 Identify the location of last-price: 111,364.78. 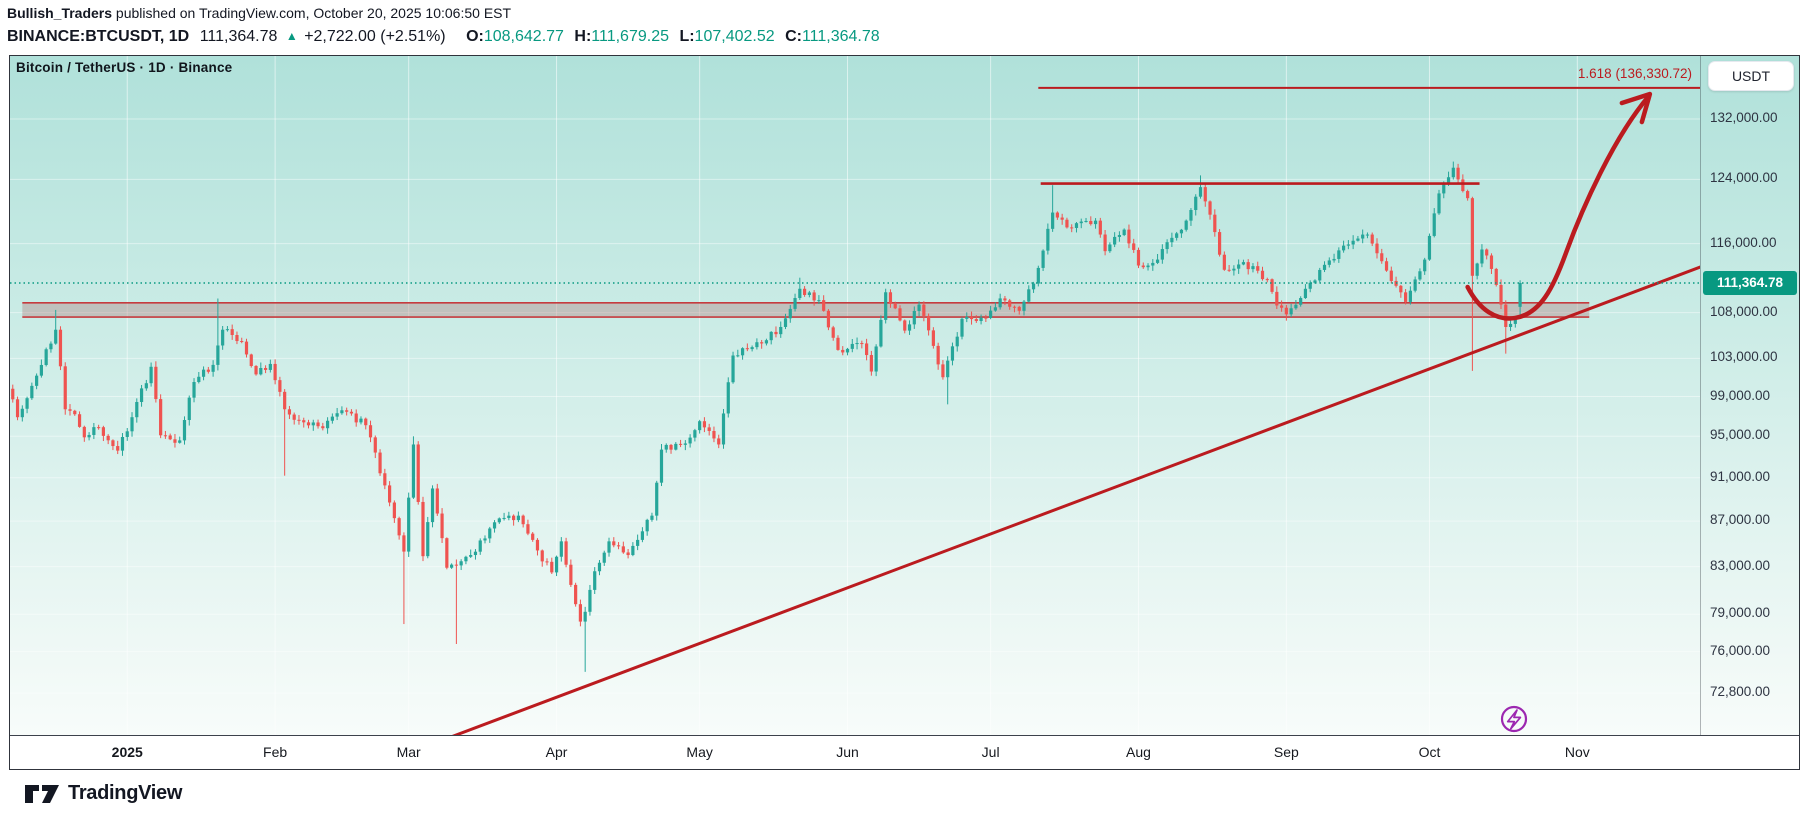
(238, 36).